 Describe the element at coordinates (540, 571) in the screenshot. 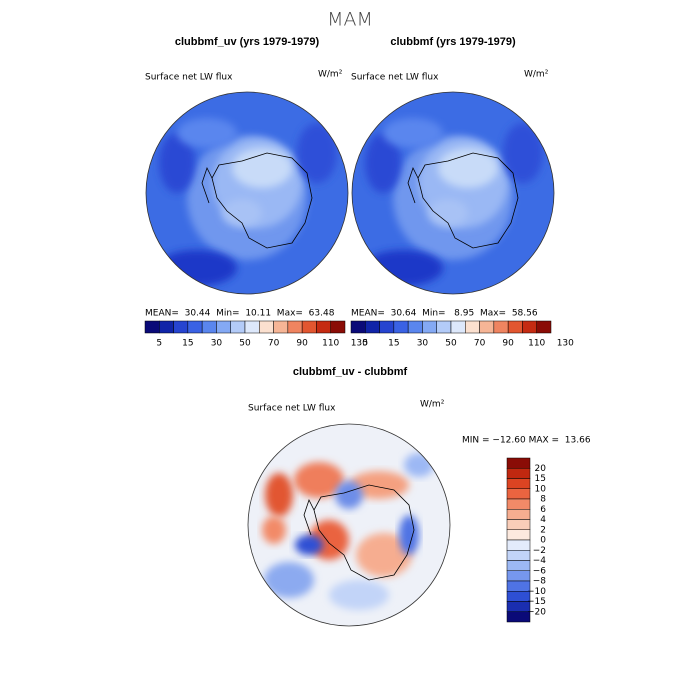

I see `colorbar-label: −6` at that location.